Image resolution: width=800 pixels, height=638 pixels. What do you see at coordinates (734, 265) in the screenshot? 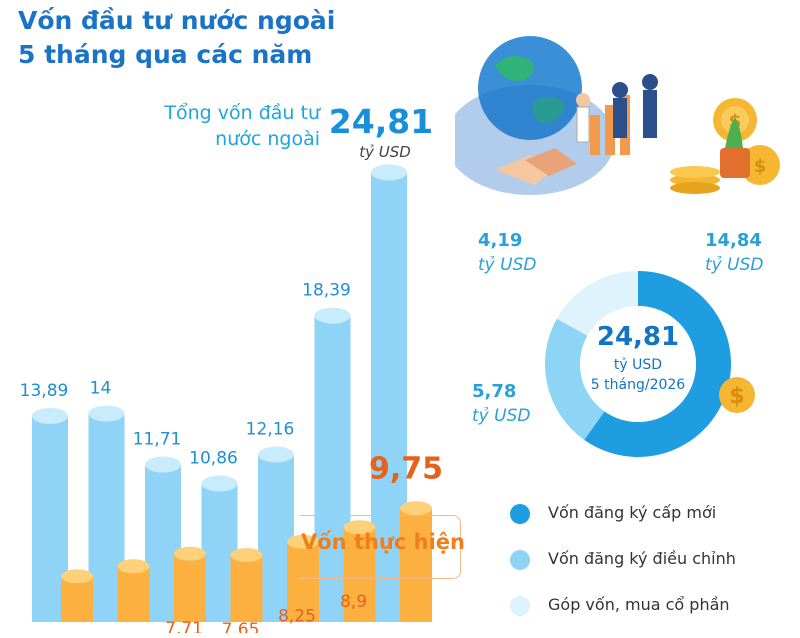
I see `donut-unit-new: tỷ USD` at bounding box center [734, 265].